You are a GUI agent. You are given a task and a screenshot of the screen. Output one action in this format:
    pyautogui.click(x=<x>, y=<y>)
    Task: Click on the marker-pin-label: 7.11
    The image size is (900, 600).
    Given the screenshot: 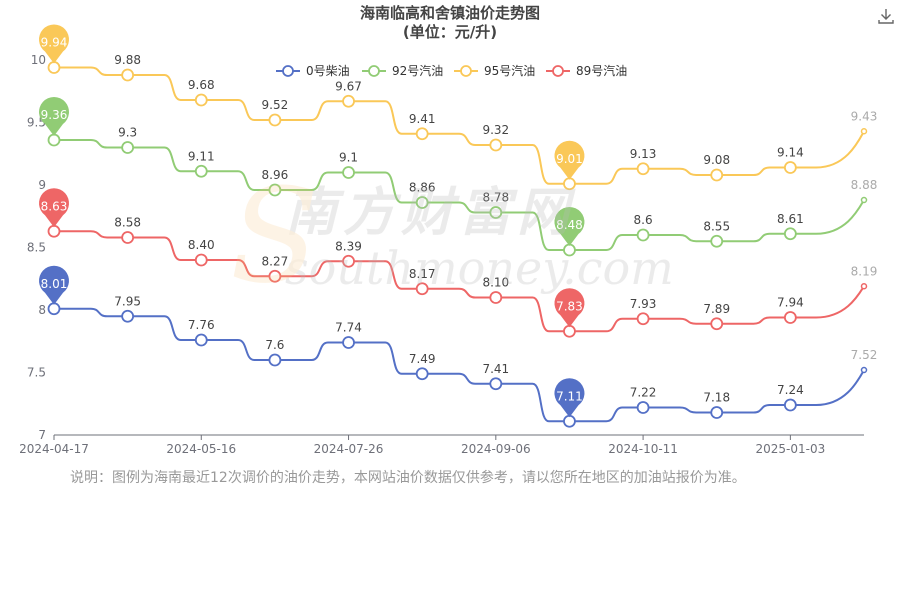 What is the action you would take?
    pyautogui.click(x=569, y=396)
    